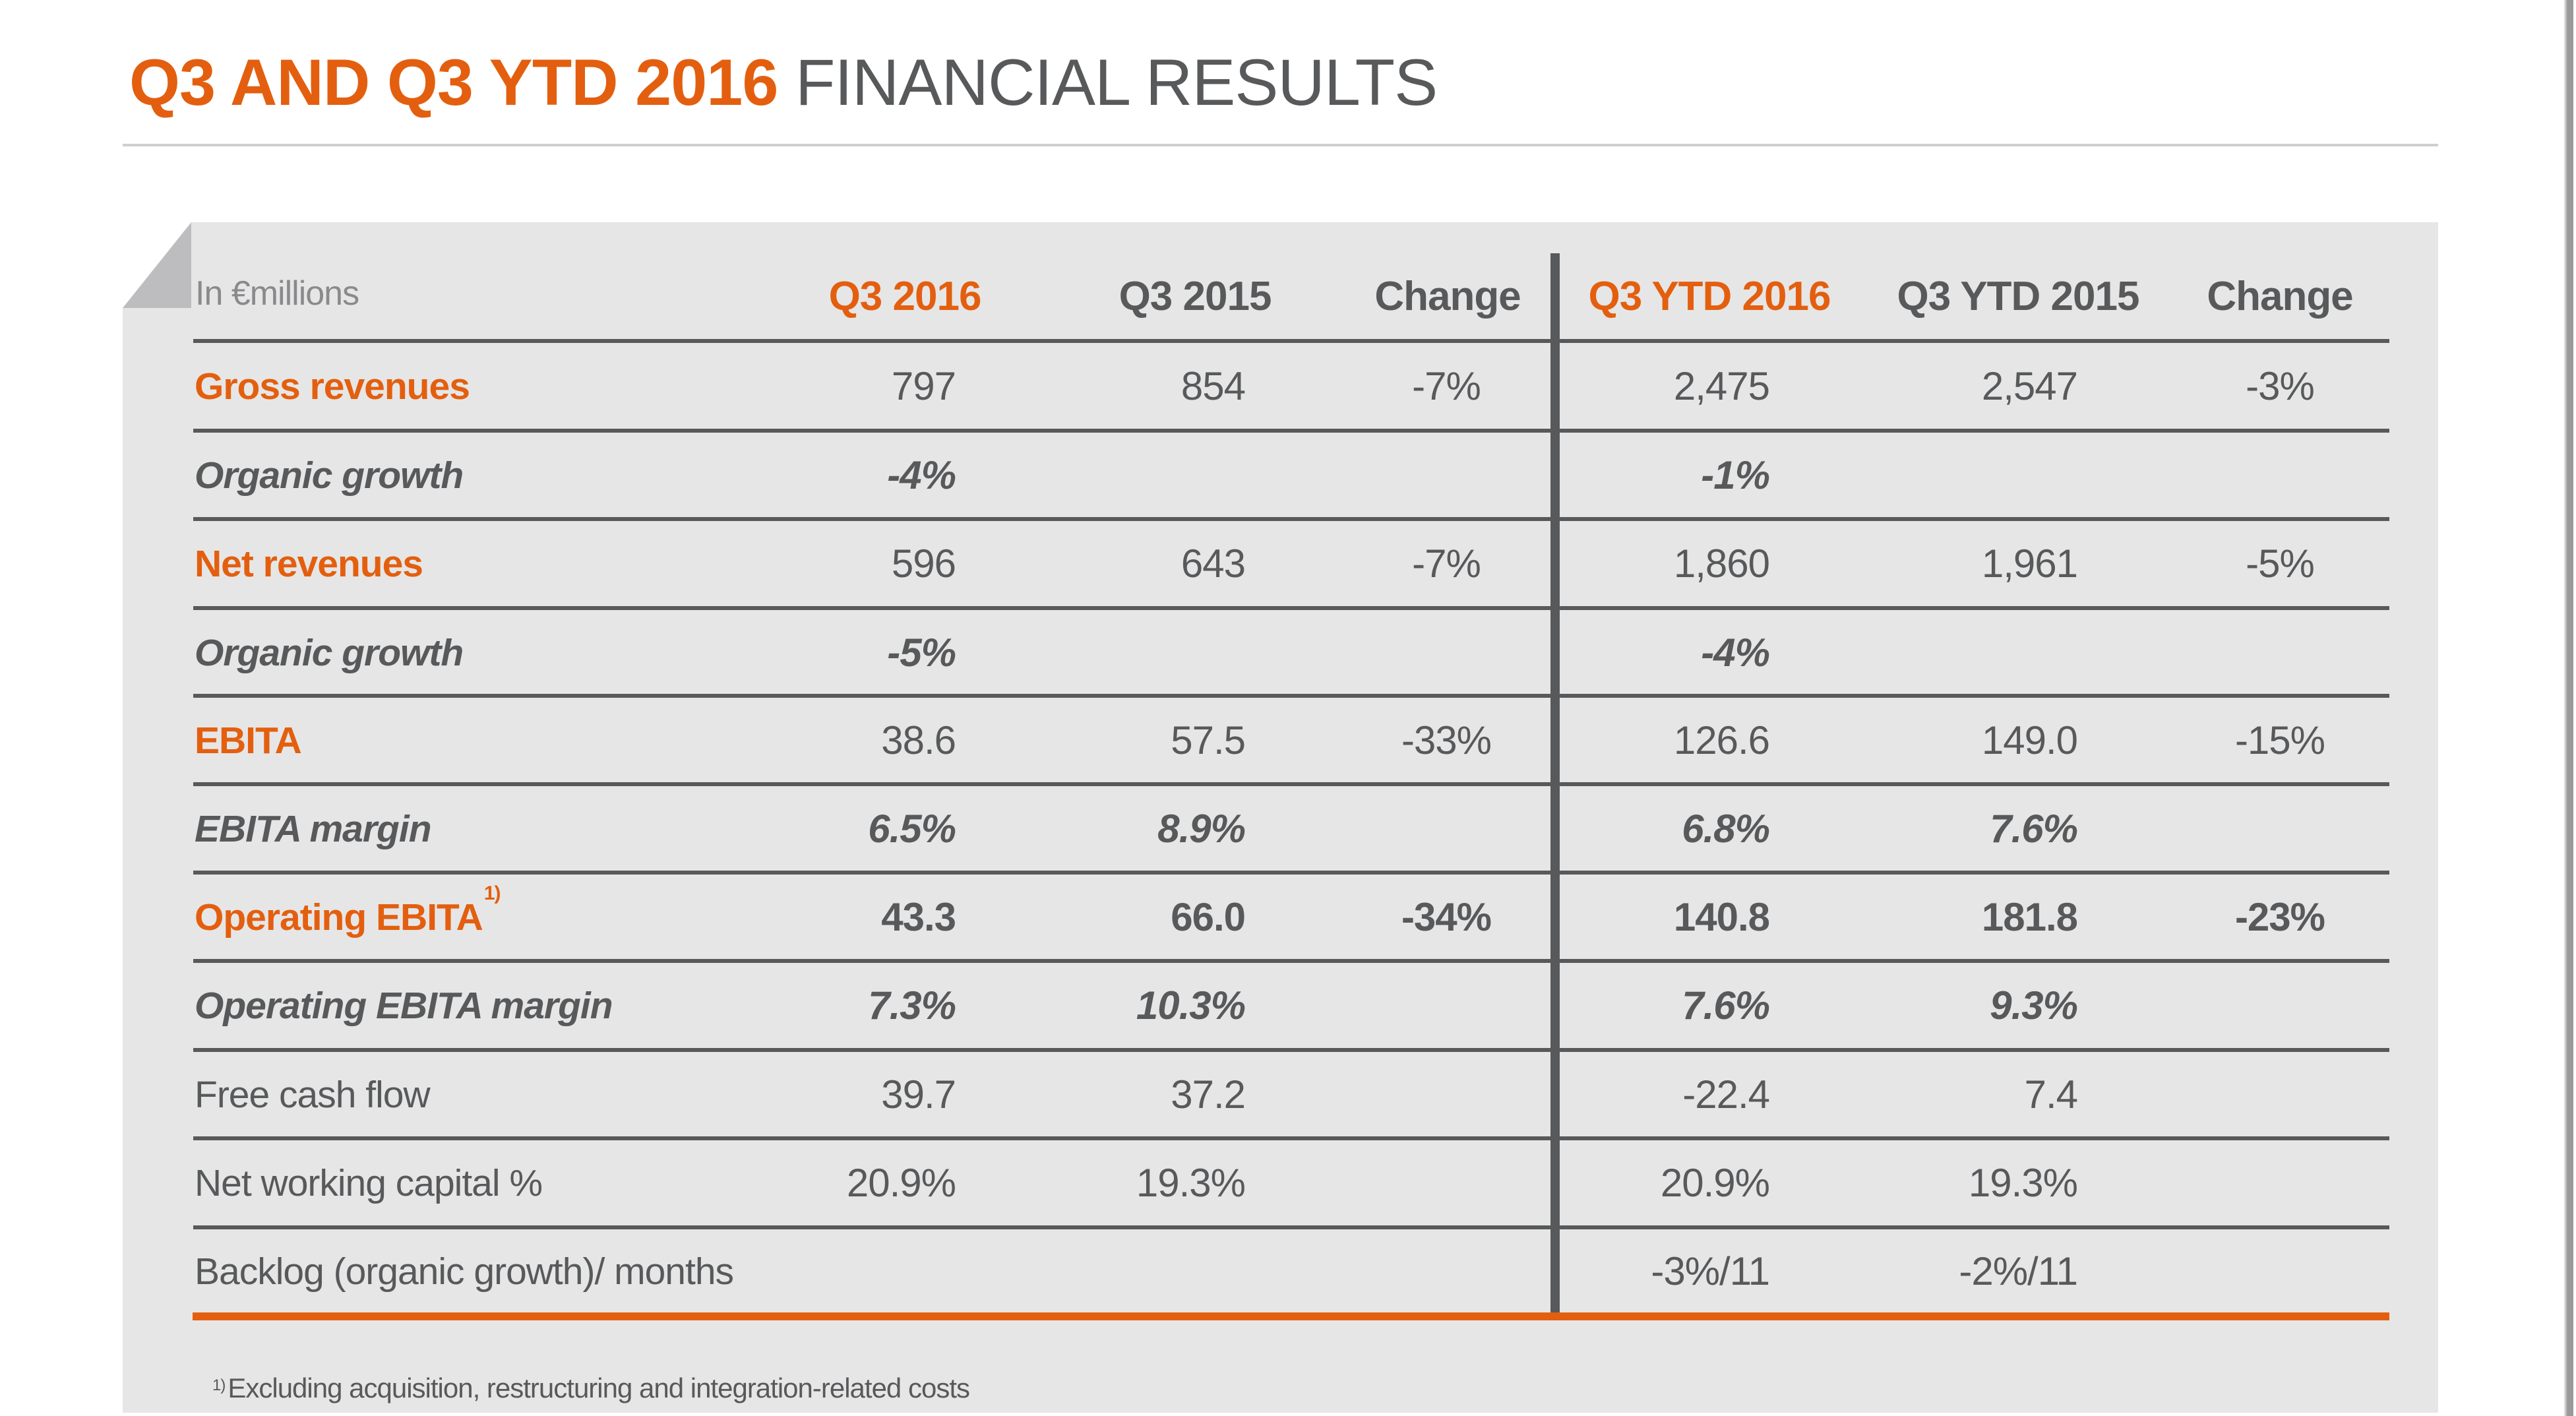 This screenshot has width=2576, height=1416. I want to click on cell-q3-2016: 20.9%, so click(901, 1183).